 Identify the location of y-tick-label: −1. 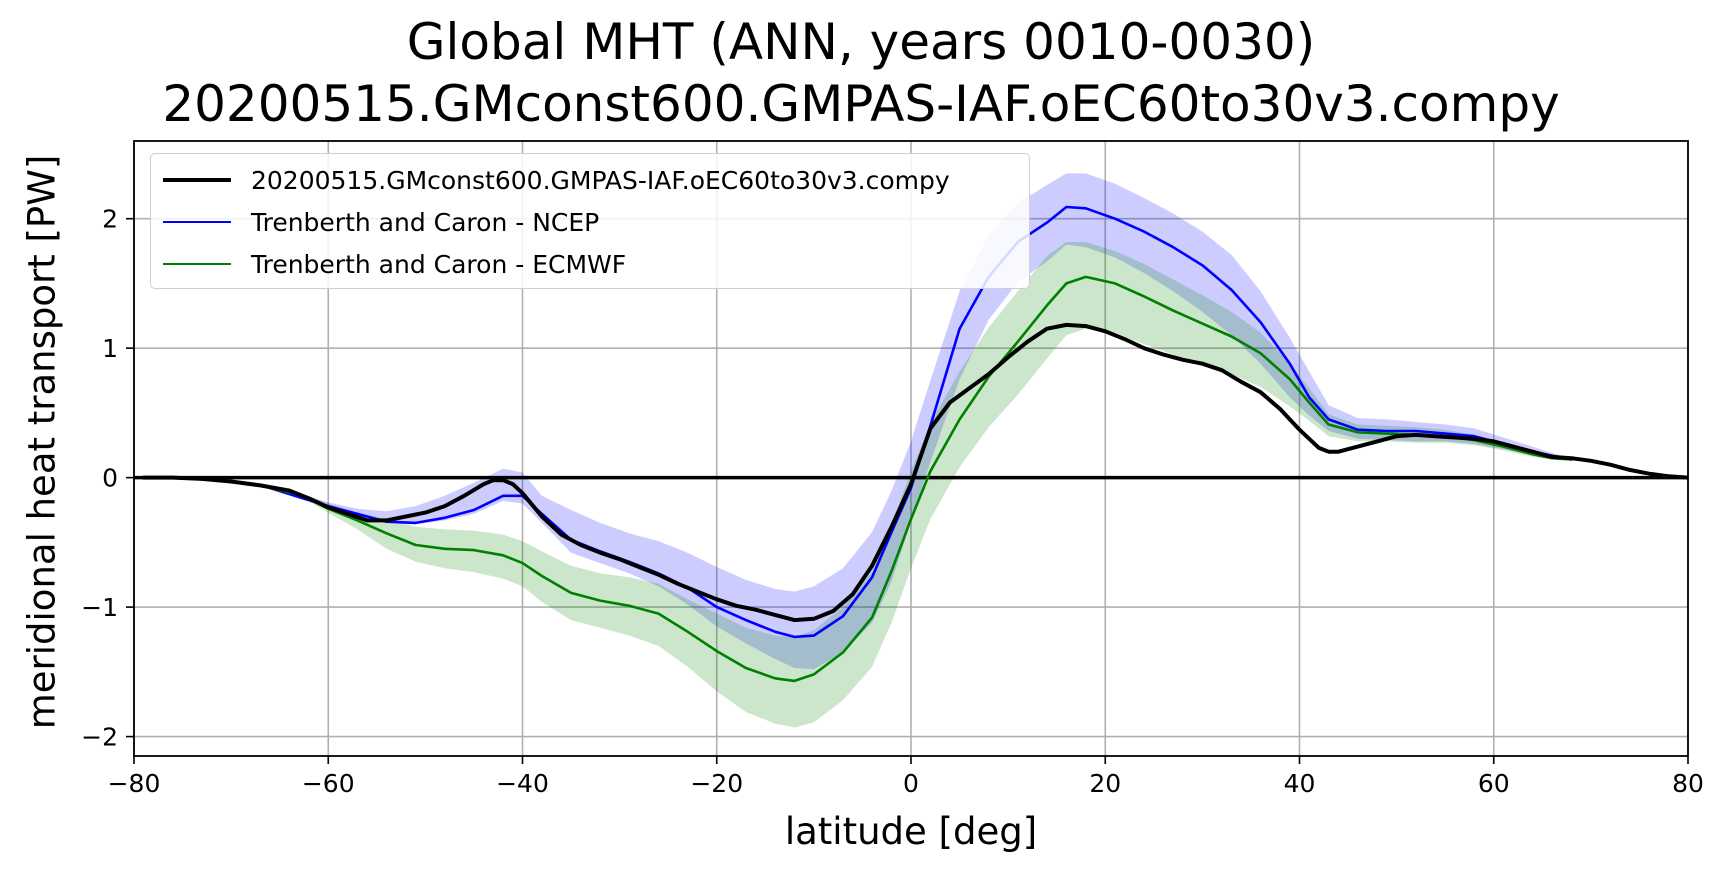
(99, 607).